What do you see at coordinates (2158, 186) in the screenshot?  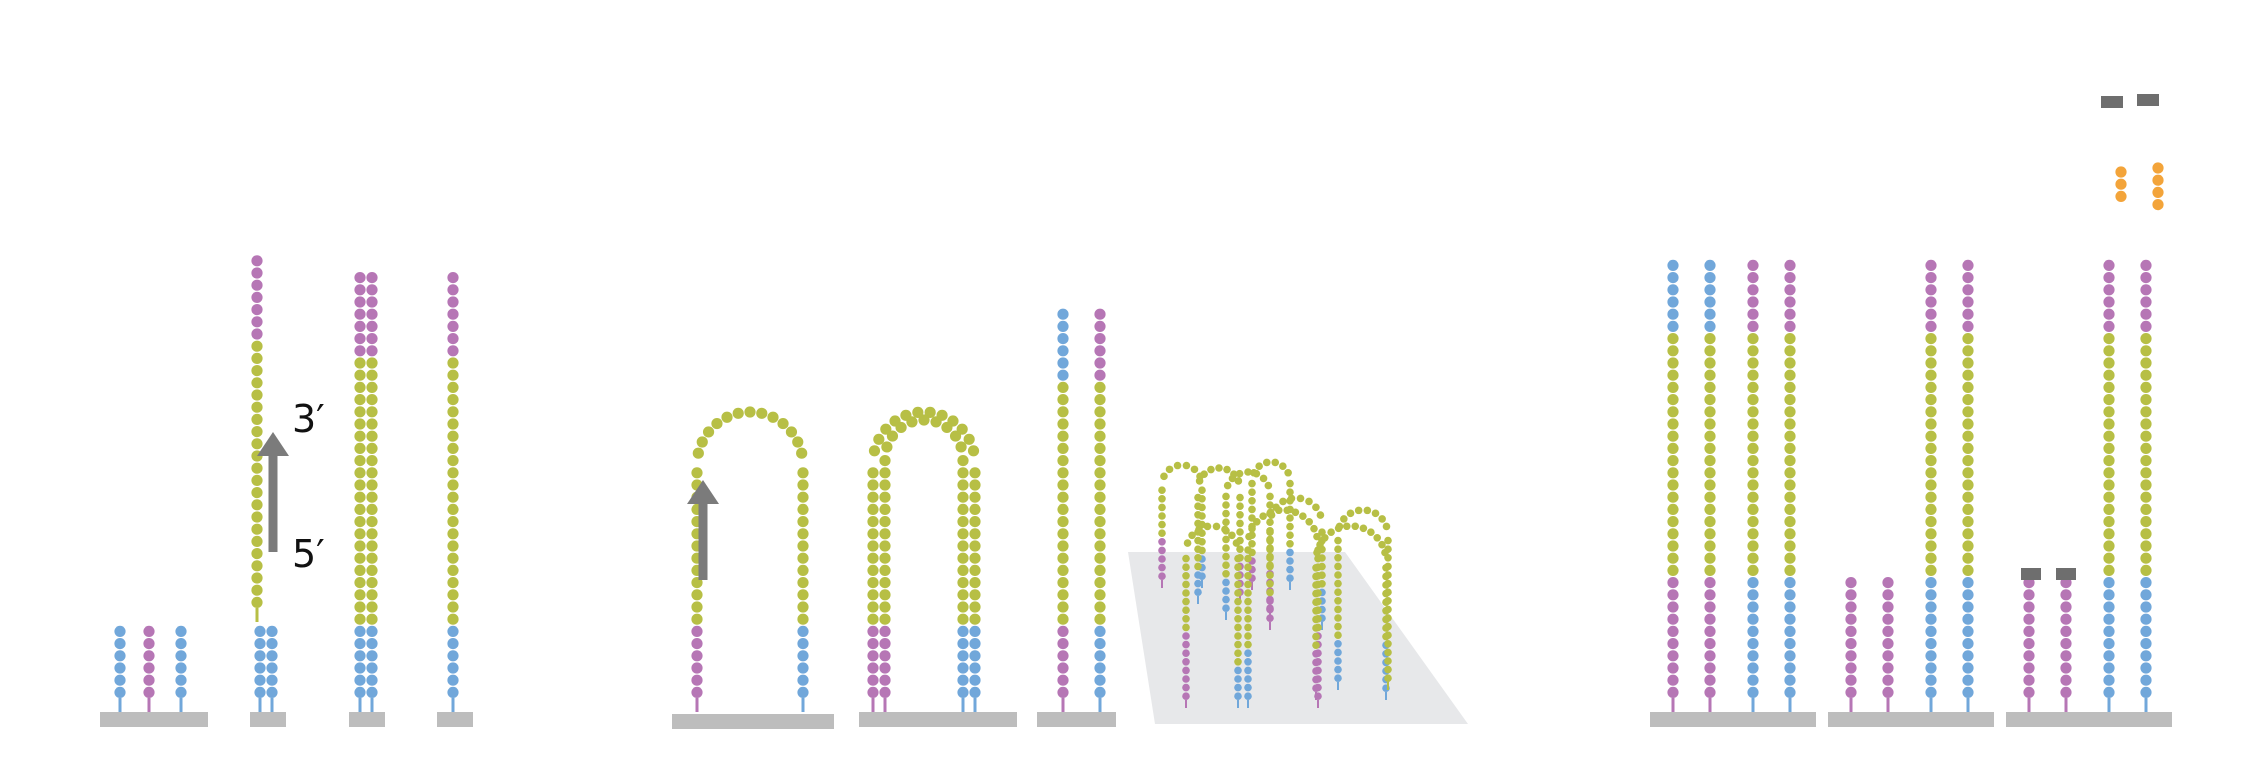 I see `primer-strand-b` at bounding box center [2158, 186].